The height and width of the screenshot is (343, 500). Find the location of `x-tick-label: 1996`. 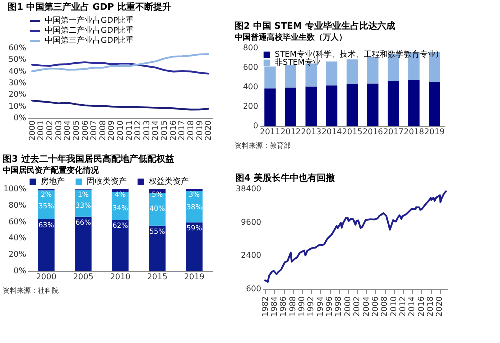

x-tick-label: 1996 is located at coordinates (329, 306).